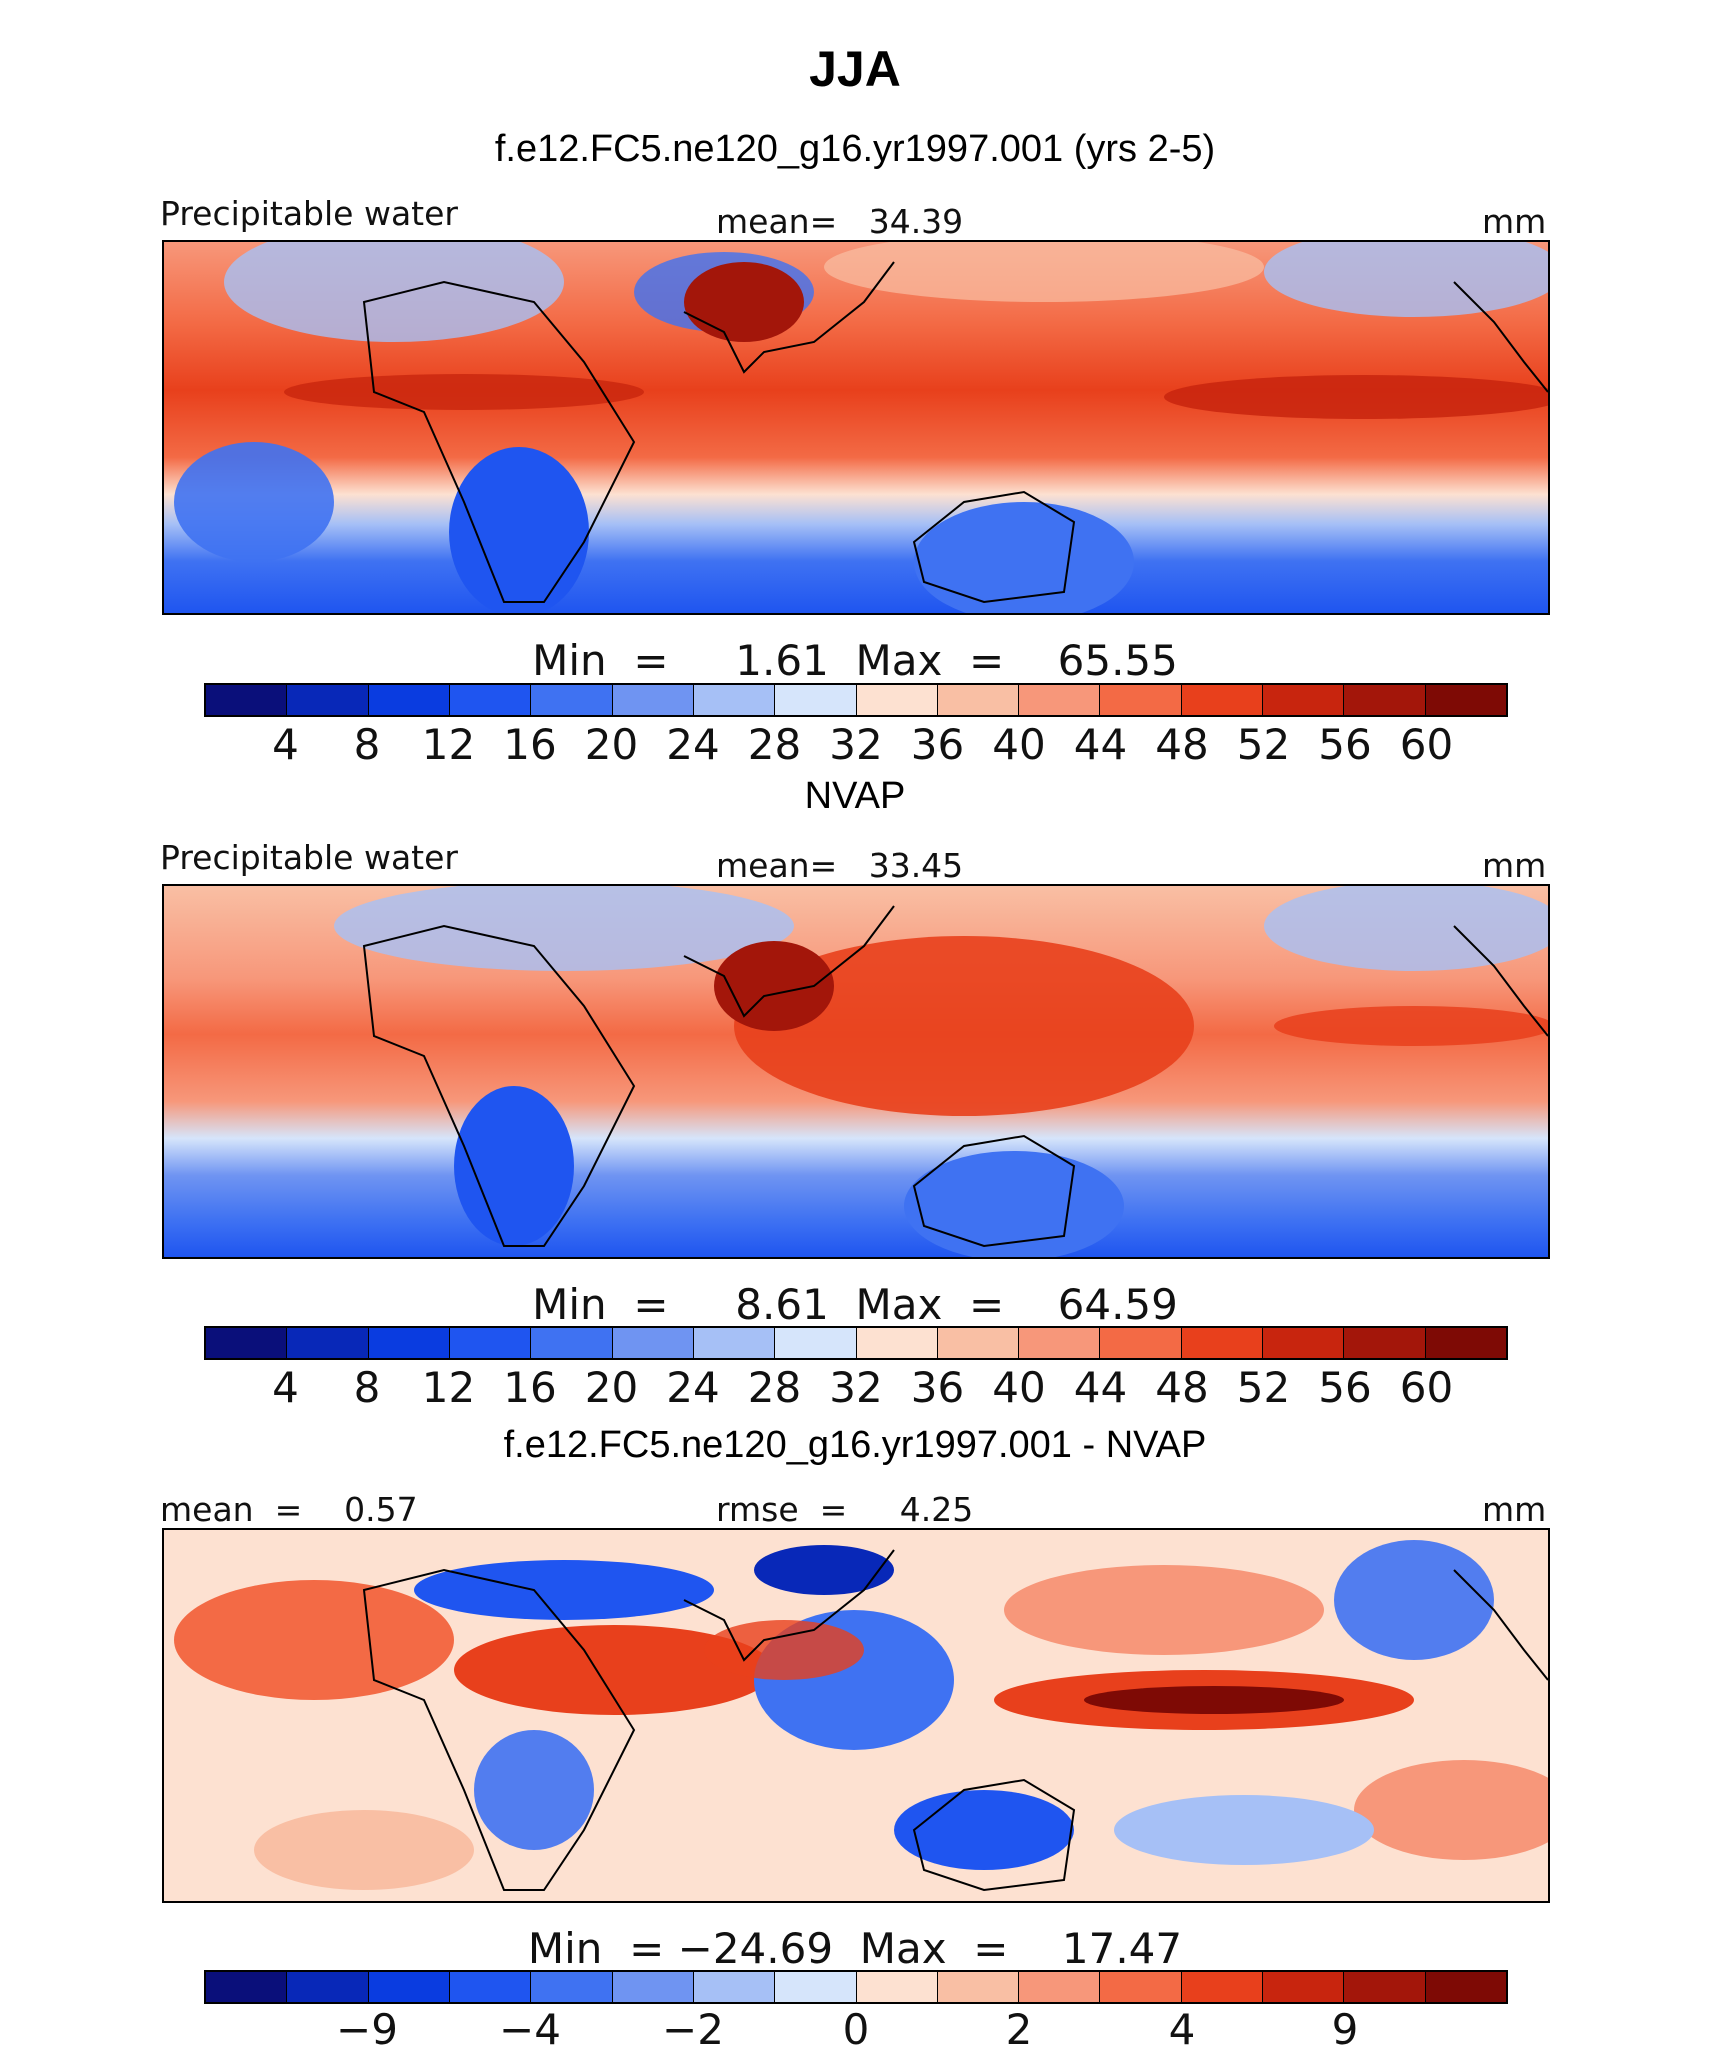 Image resolution: width=1710 pixels, height=2054 pixels. I want to click on colorbar-tick-label: 2, so click(1019, 2029).